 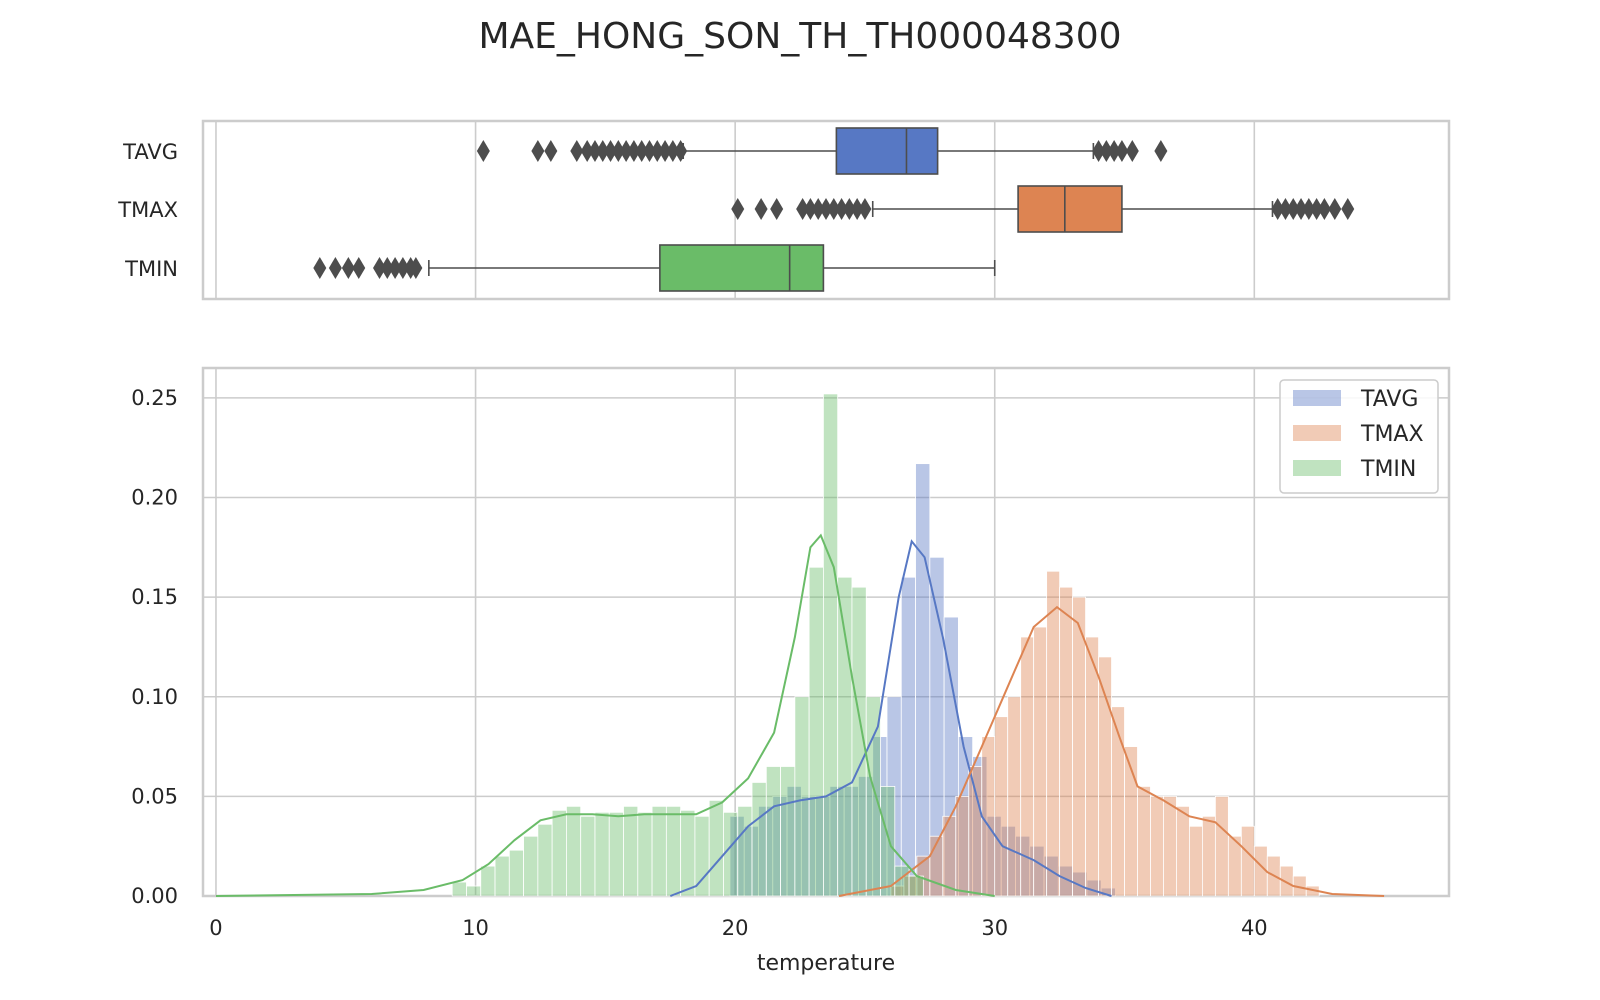 I want to click on legend-swatch-tmax, so click(x=1317, y=433).